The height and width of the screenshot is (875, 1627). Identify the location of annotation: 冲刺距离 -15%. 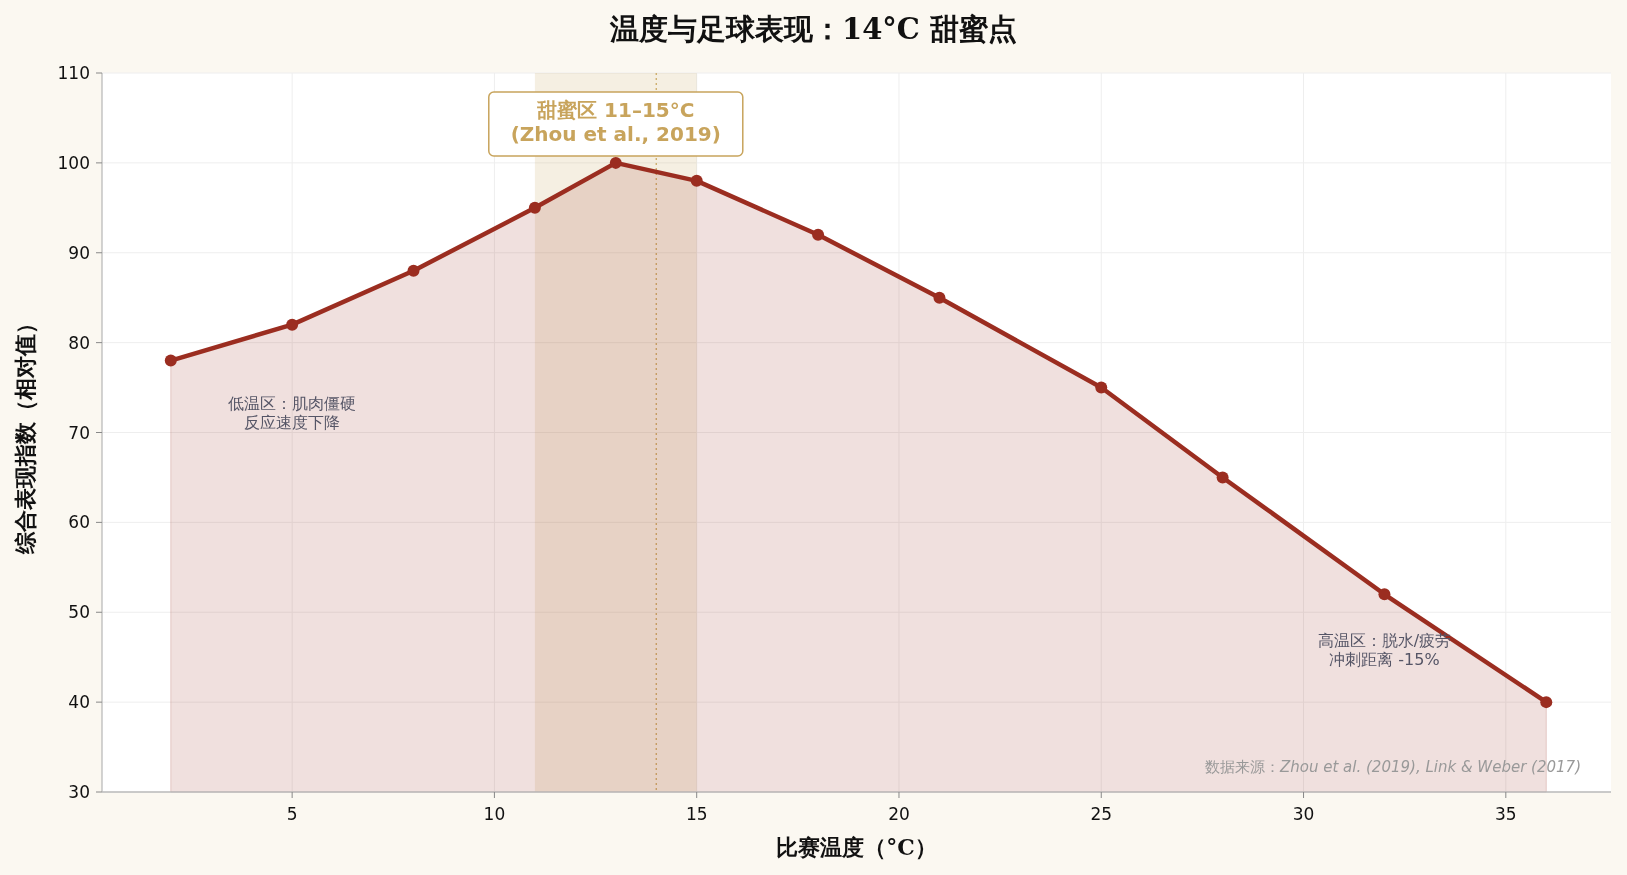
(1384, 659).